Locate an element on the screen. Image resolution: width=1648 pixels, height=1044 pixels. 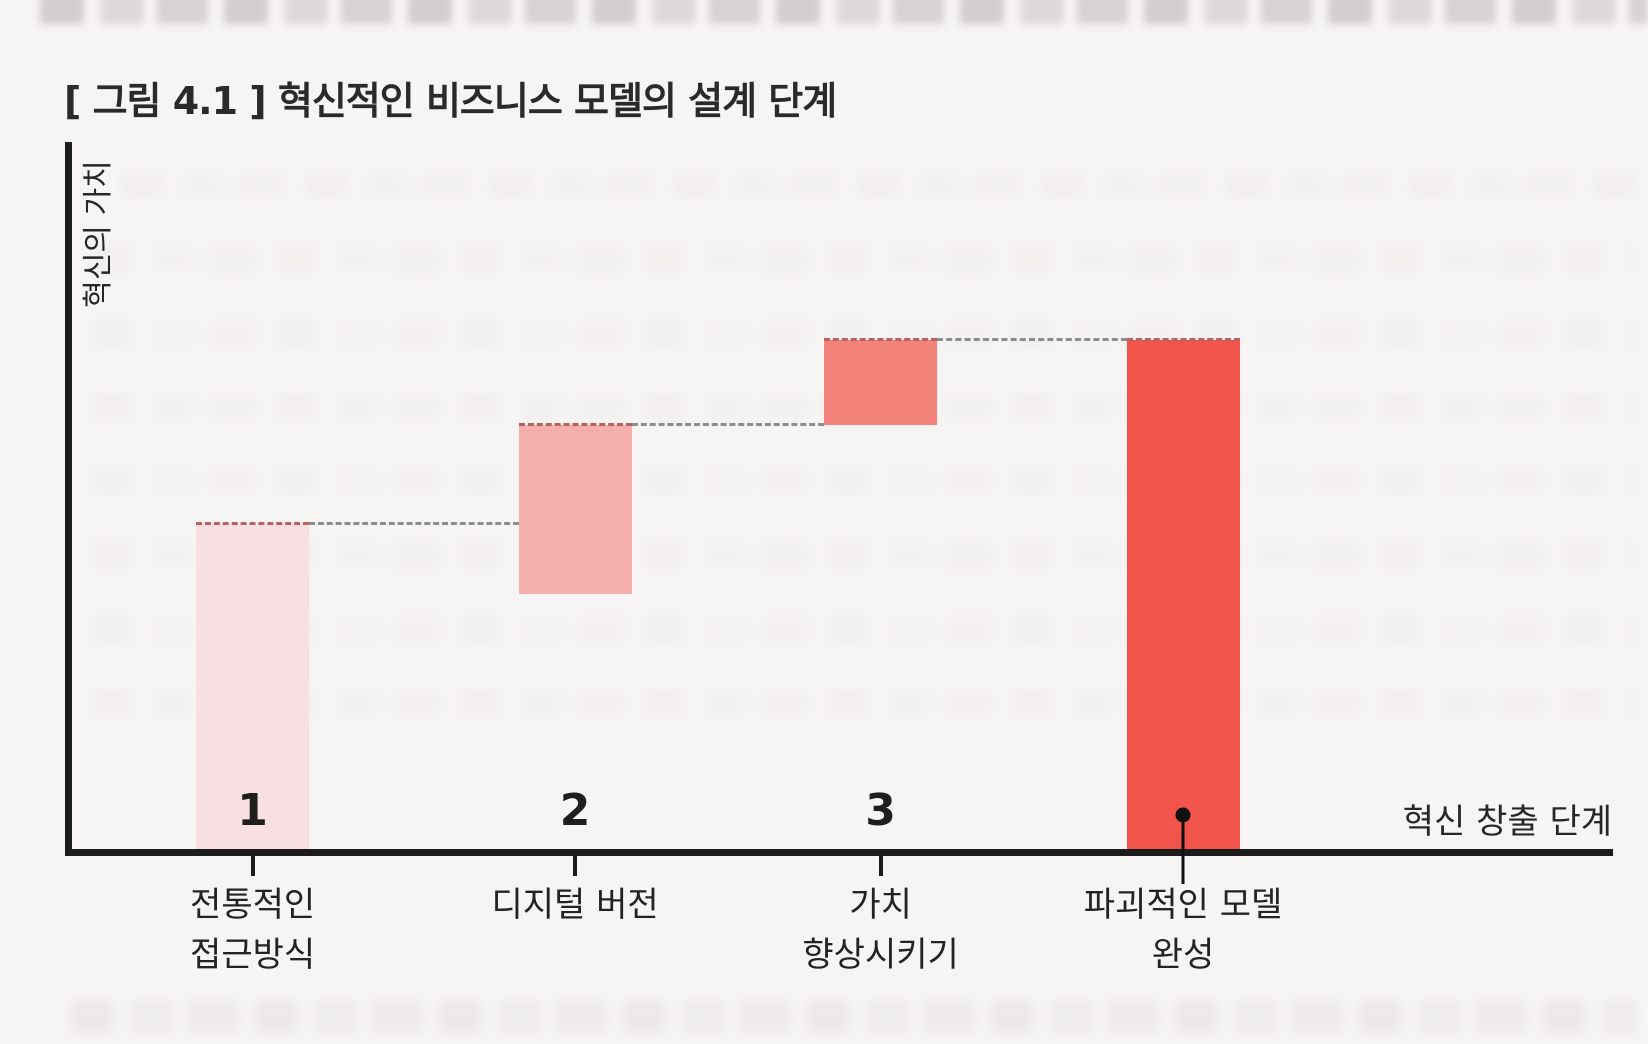
category-label-line: 향상시키기 is located at coordinates (880, 955).